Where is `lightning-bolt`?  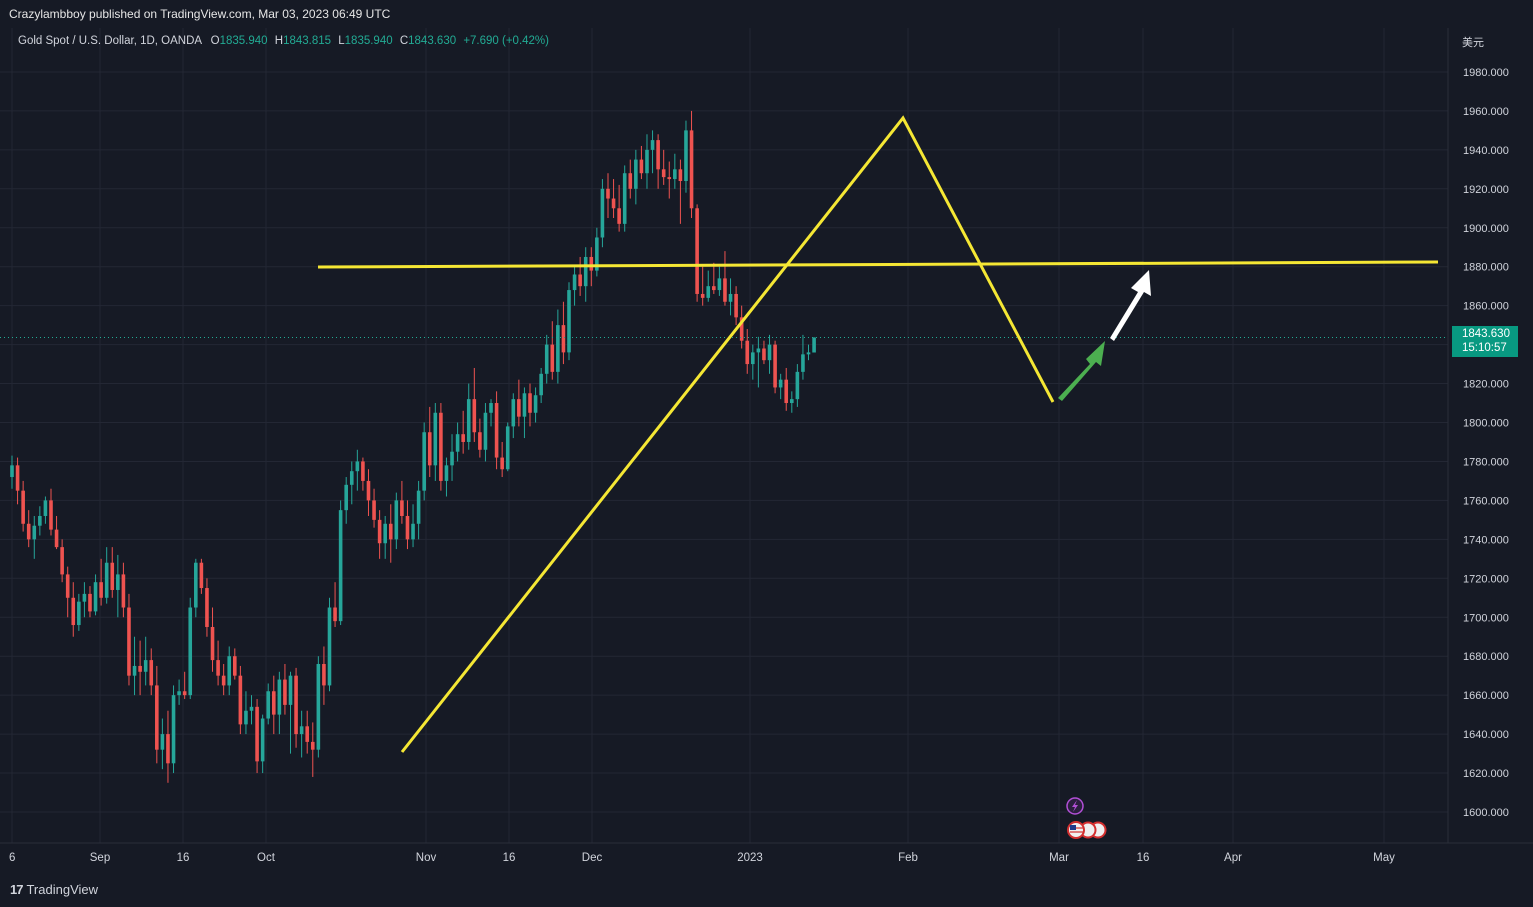 lightning-bolt is located at coordinates (1075, 806).